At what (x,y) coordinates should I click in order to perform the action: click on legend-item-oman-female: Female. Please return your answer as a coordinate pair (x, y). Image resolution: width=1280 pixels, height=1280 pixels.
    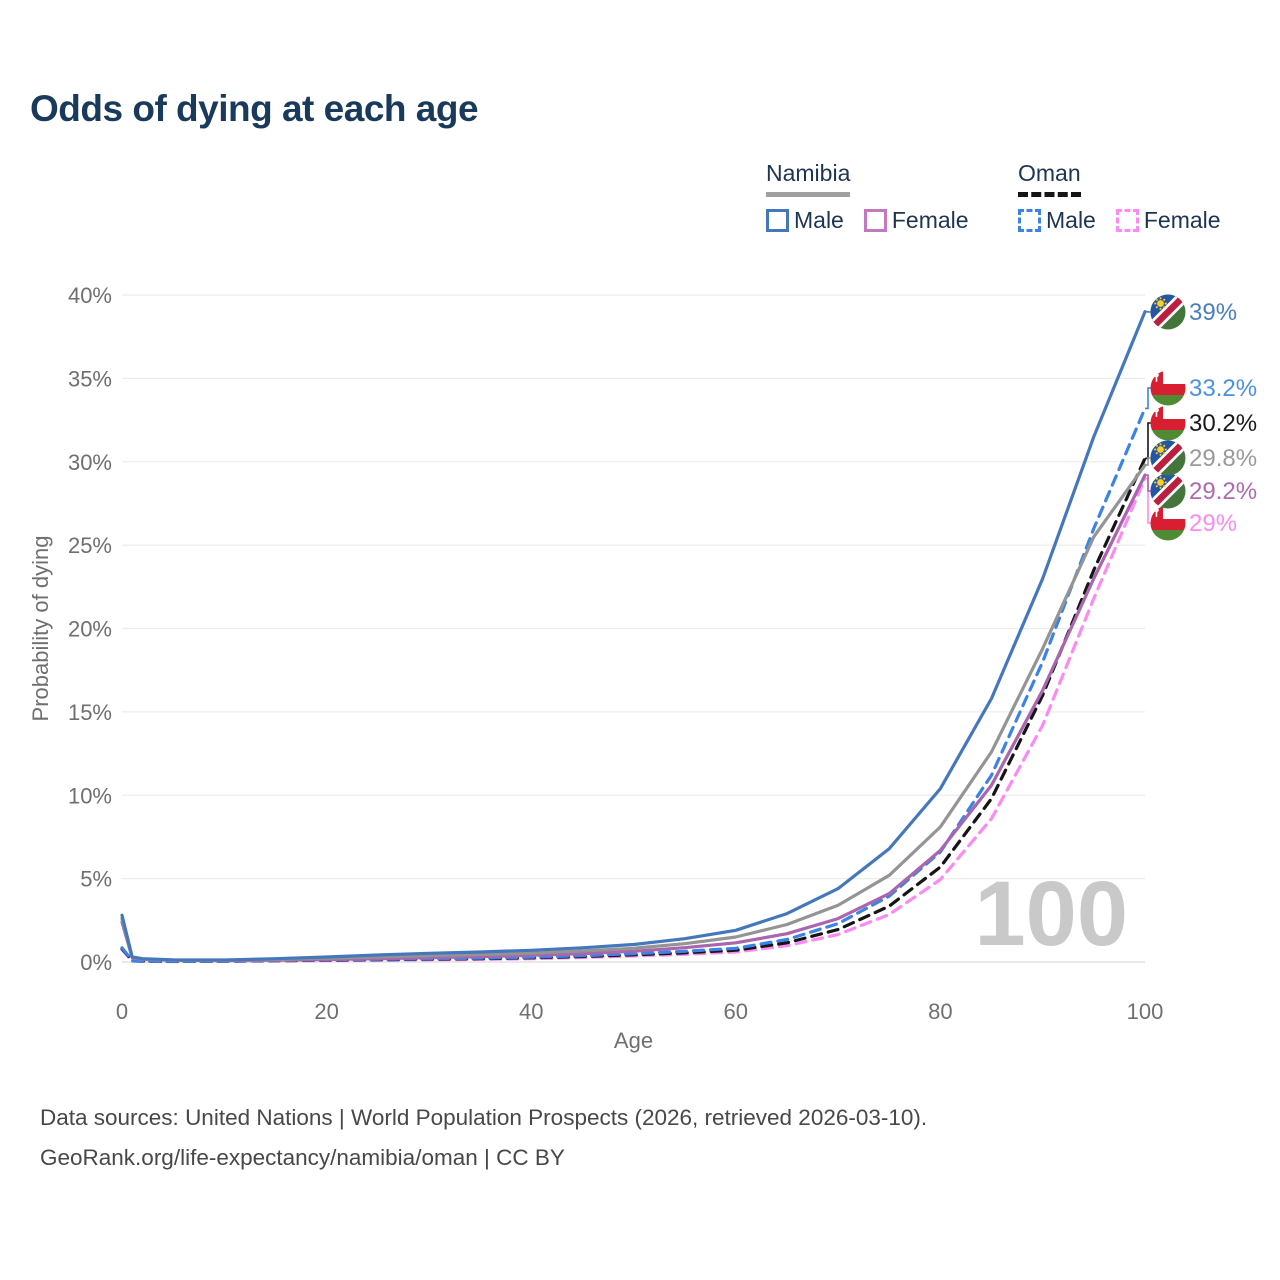
    Looking at the image, I should click on (1168, 220).